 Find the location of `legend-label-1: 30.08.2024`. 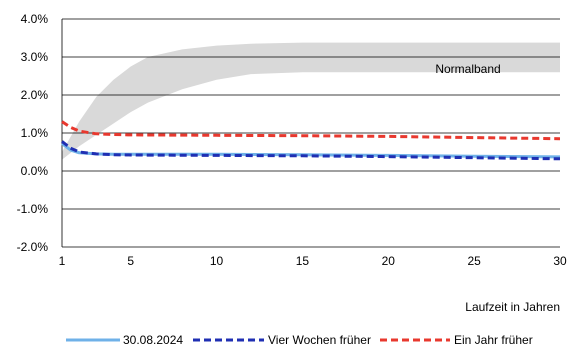

legend-label-1: 30.08.2024 is located at coordinates (153, 340).